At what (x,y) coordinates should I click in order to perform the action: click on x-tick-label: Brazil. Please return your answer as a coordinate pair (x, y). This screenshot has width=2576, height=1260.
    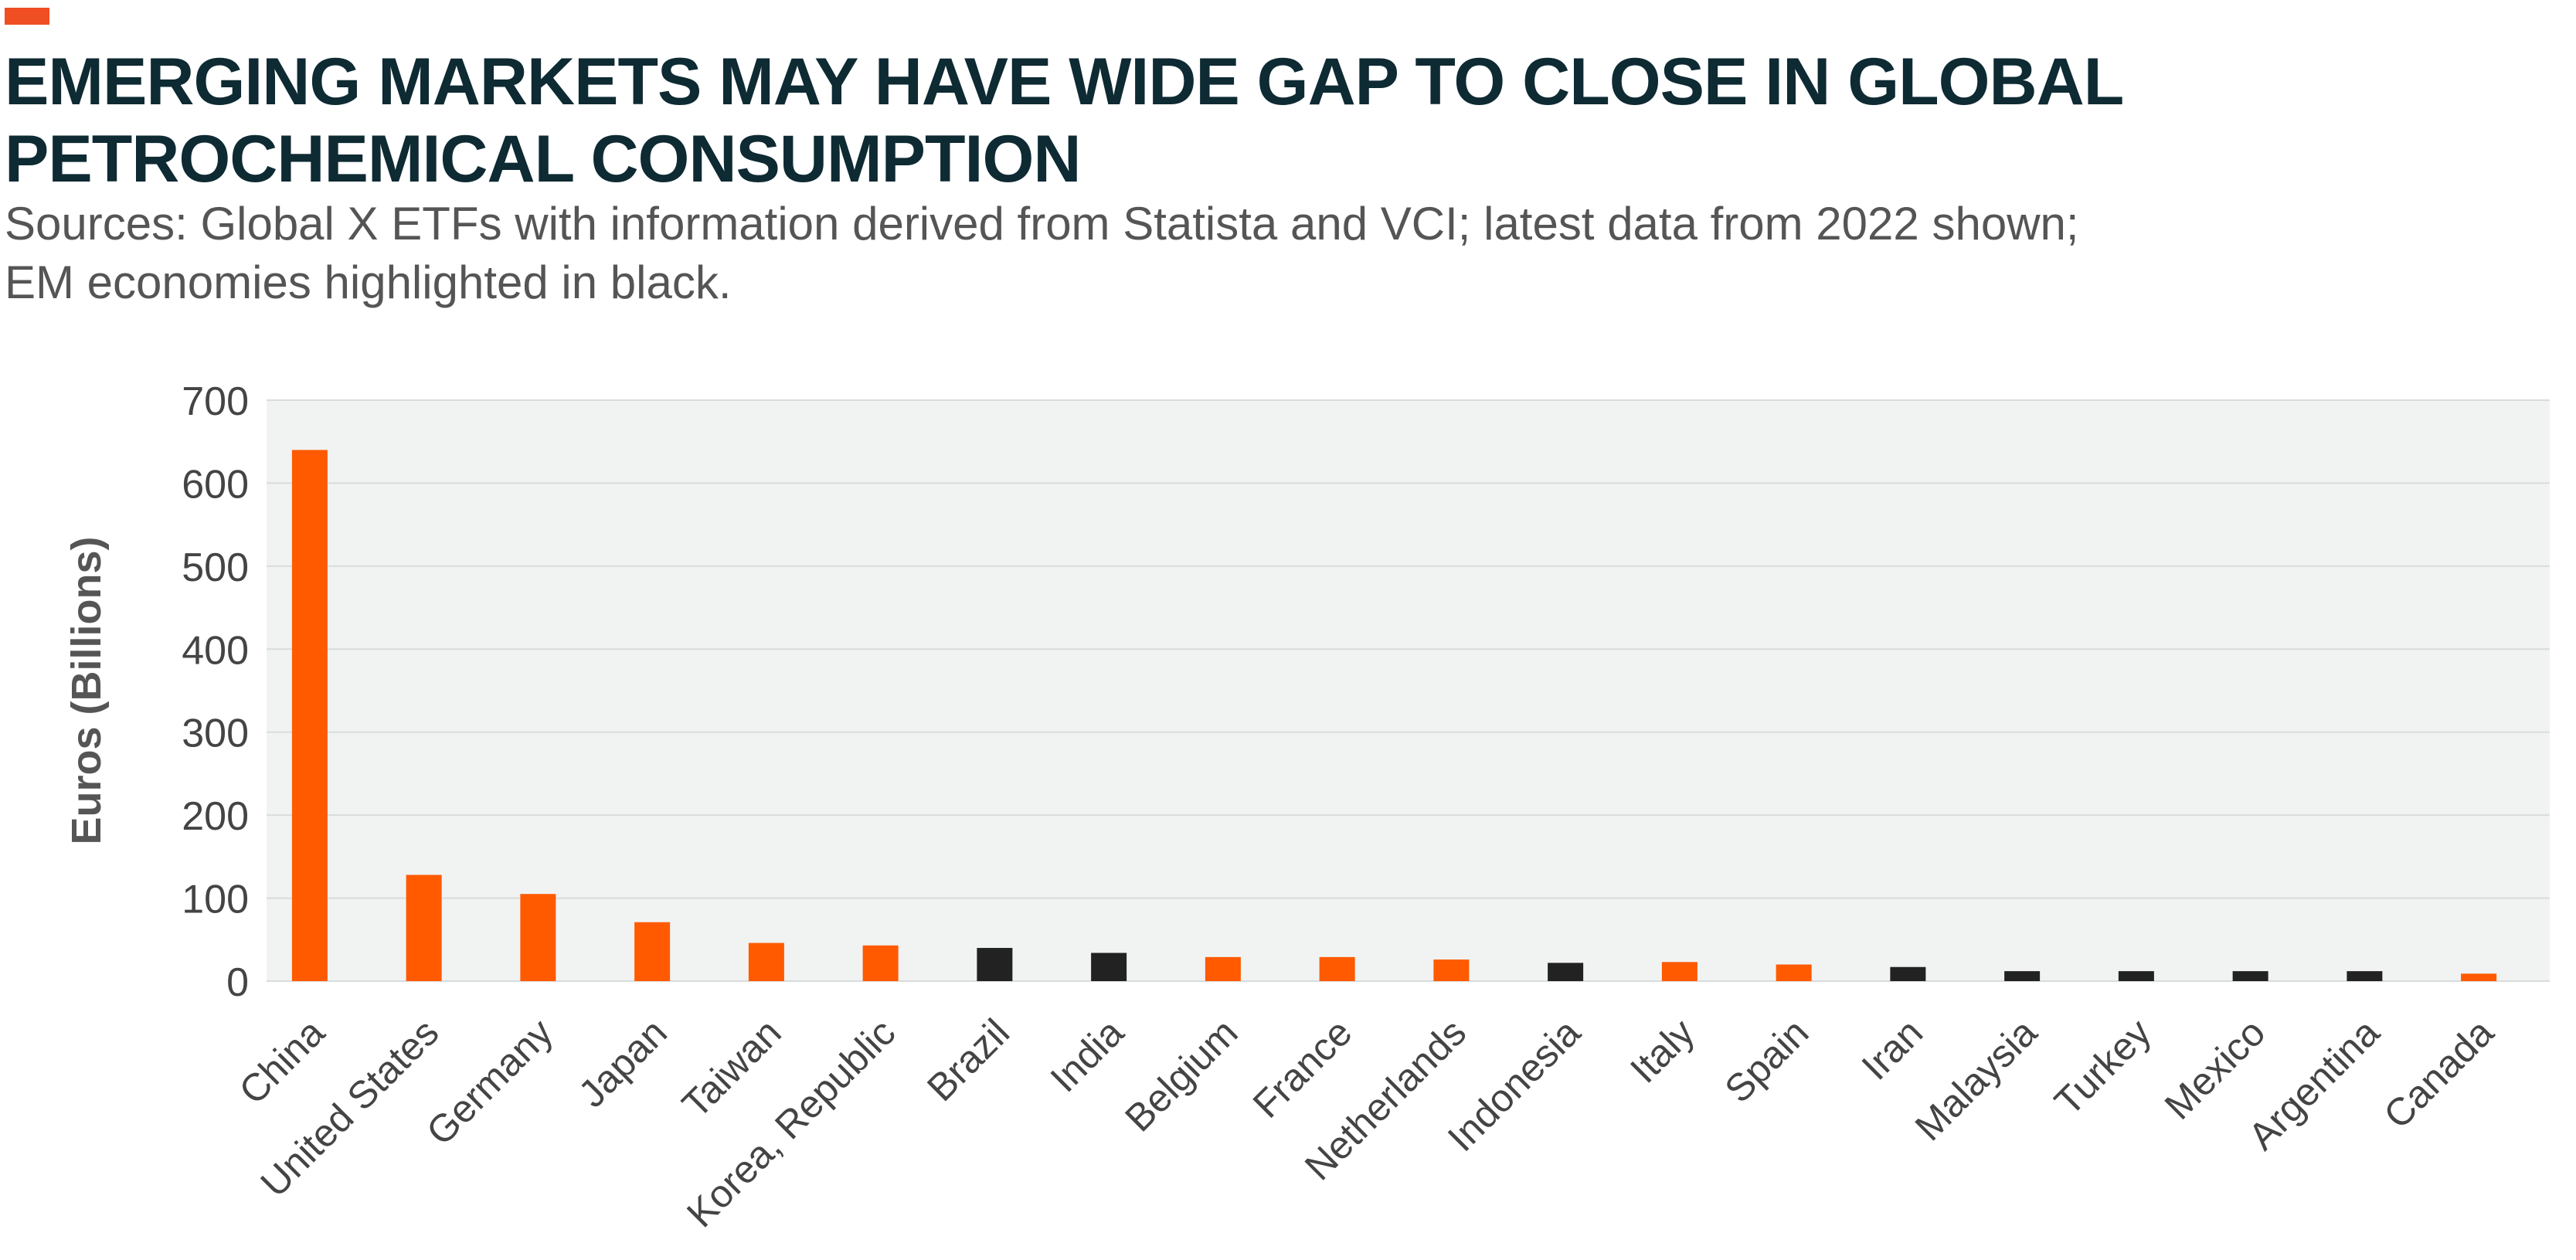
    Looking at the image, I should click on (968, 1059).